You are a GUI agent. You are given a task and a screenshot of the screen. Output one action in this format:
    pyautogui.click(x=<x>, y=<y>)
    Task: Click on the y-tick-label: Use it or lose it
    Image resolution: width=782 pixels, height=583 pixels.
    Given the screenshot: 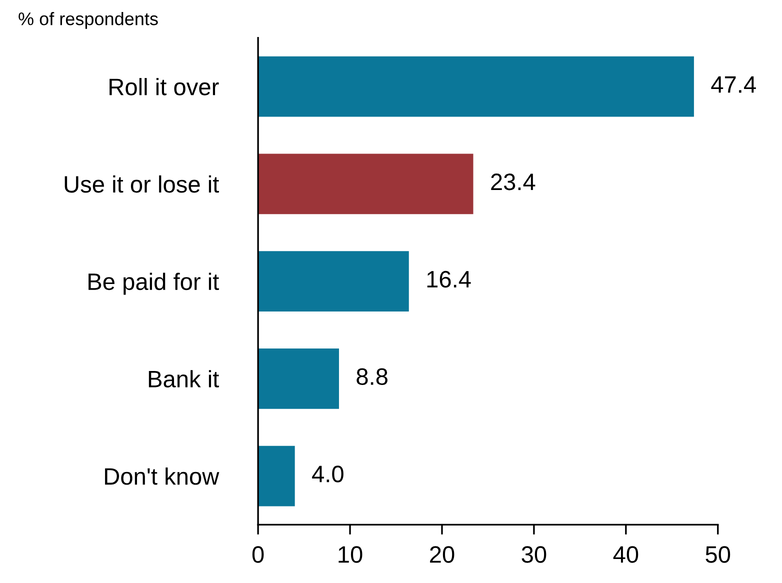 What is the action you would take?
    pyautogui.click(x=142, y=184)
    